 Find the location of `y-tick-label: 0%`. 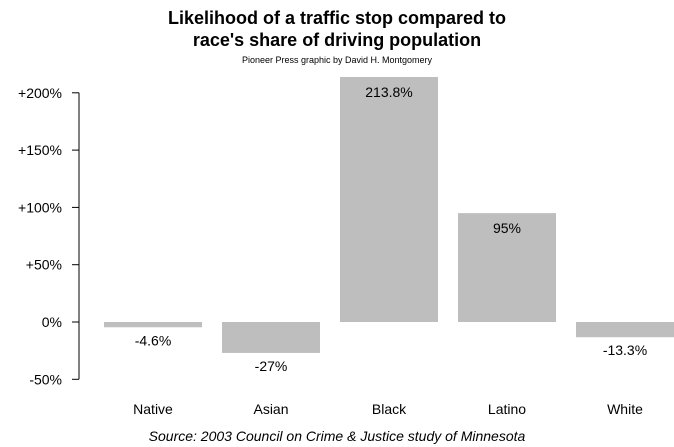

y-tick-label: 0% is located at coordinates (52, 322).